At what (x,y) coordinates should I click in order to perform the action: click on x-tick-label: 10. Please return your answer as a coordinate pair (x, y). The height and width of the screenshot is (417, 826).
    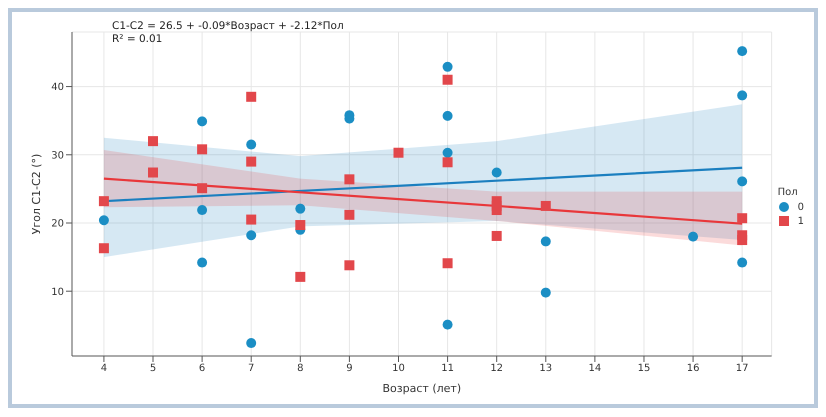
    Looking at the image, I should click on (398, 368).